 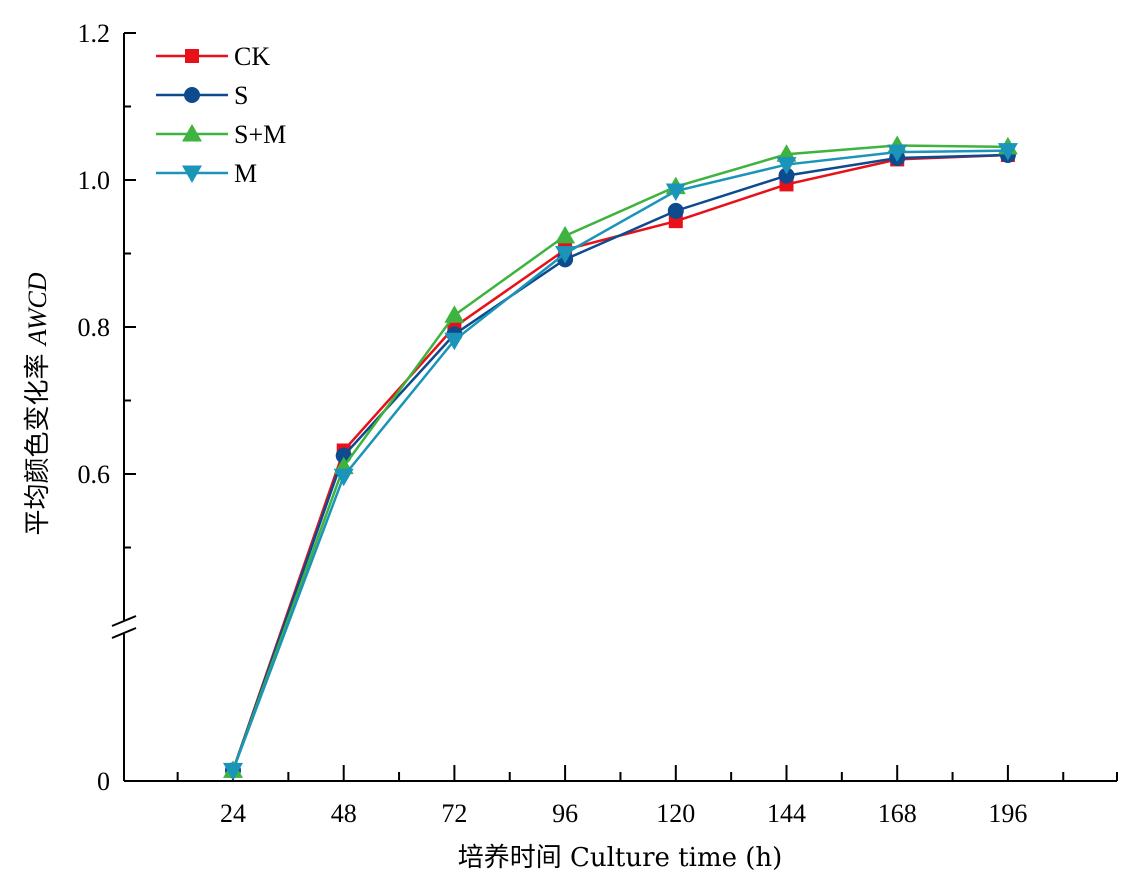 I want to click on y-tick-label: 0, so click(x=103, y=781).